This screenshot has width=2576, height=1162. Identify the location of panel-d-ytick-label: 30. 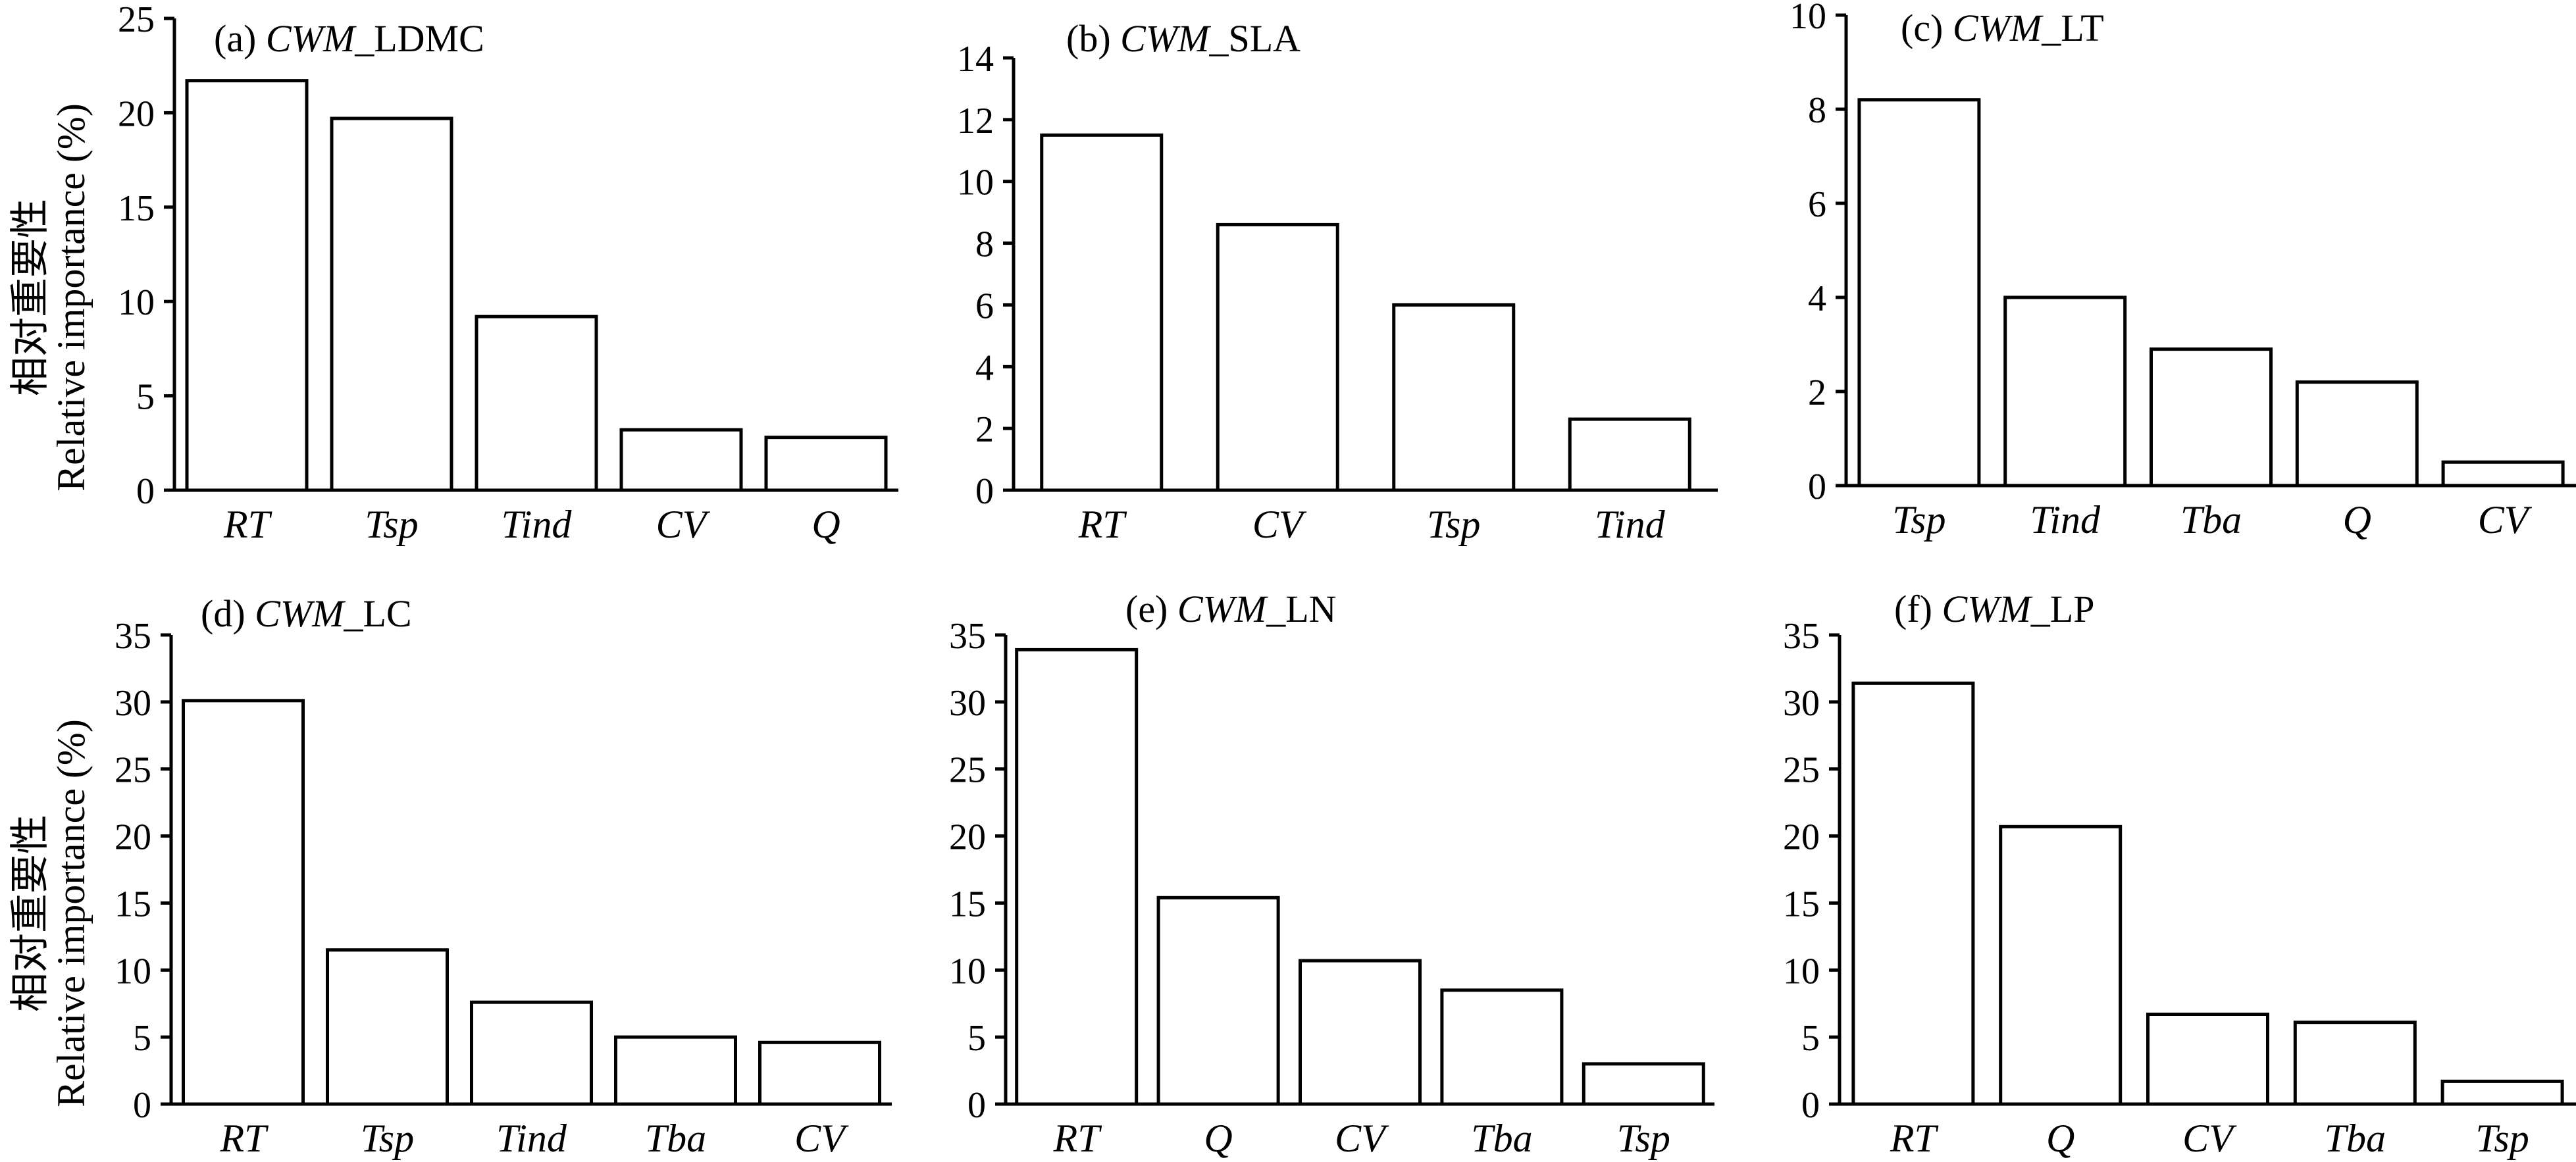
(133, 703).